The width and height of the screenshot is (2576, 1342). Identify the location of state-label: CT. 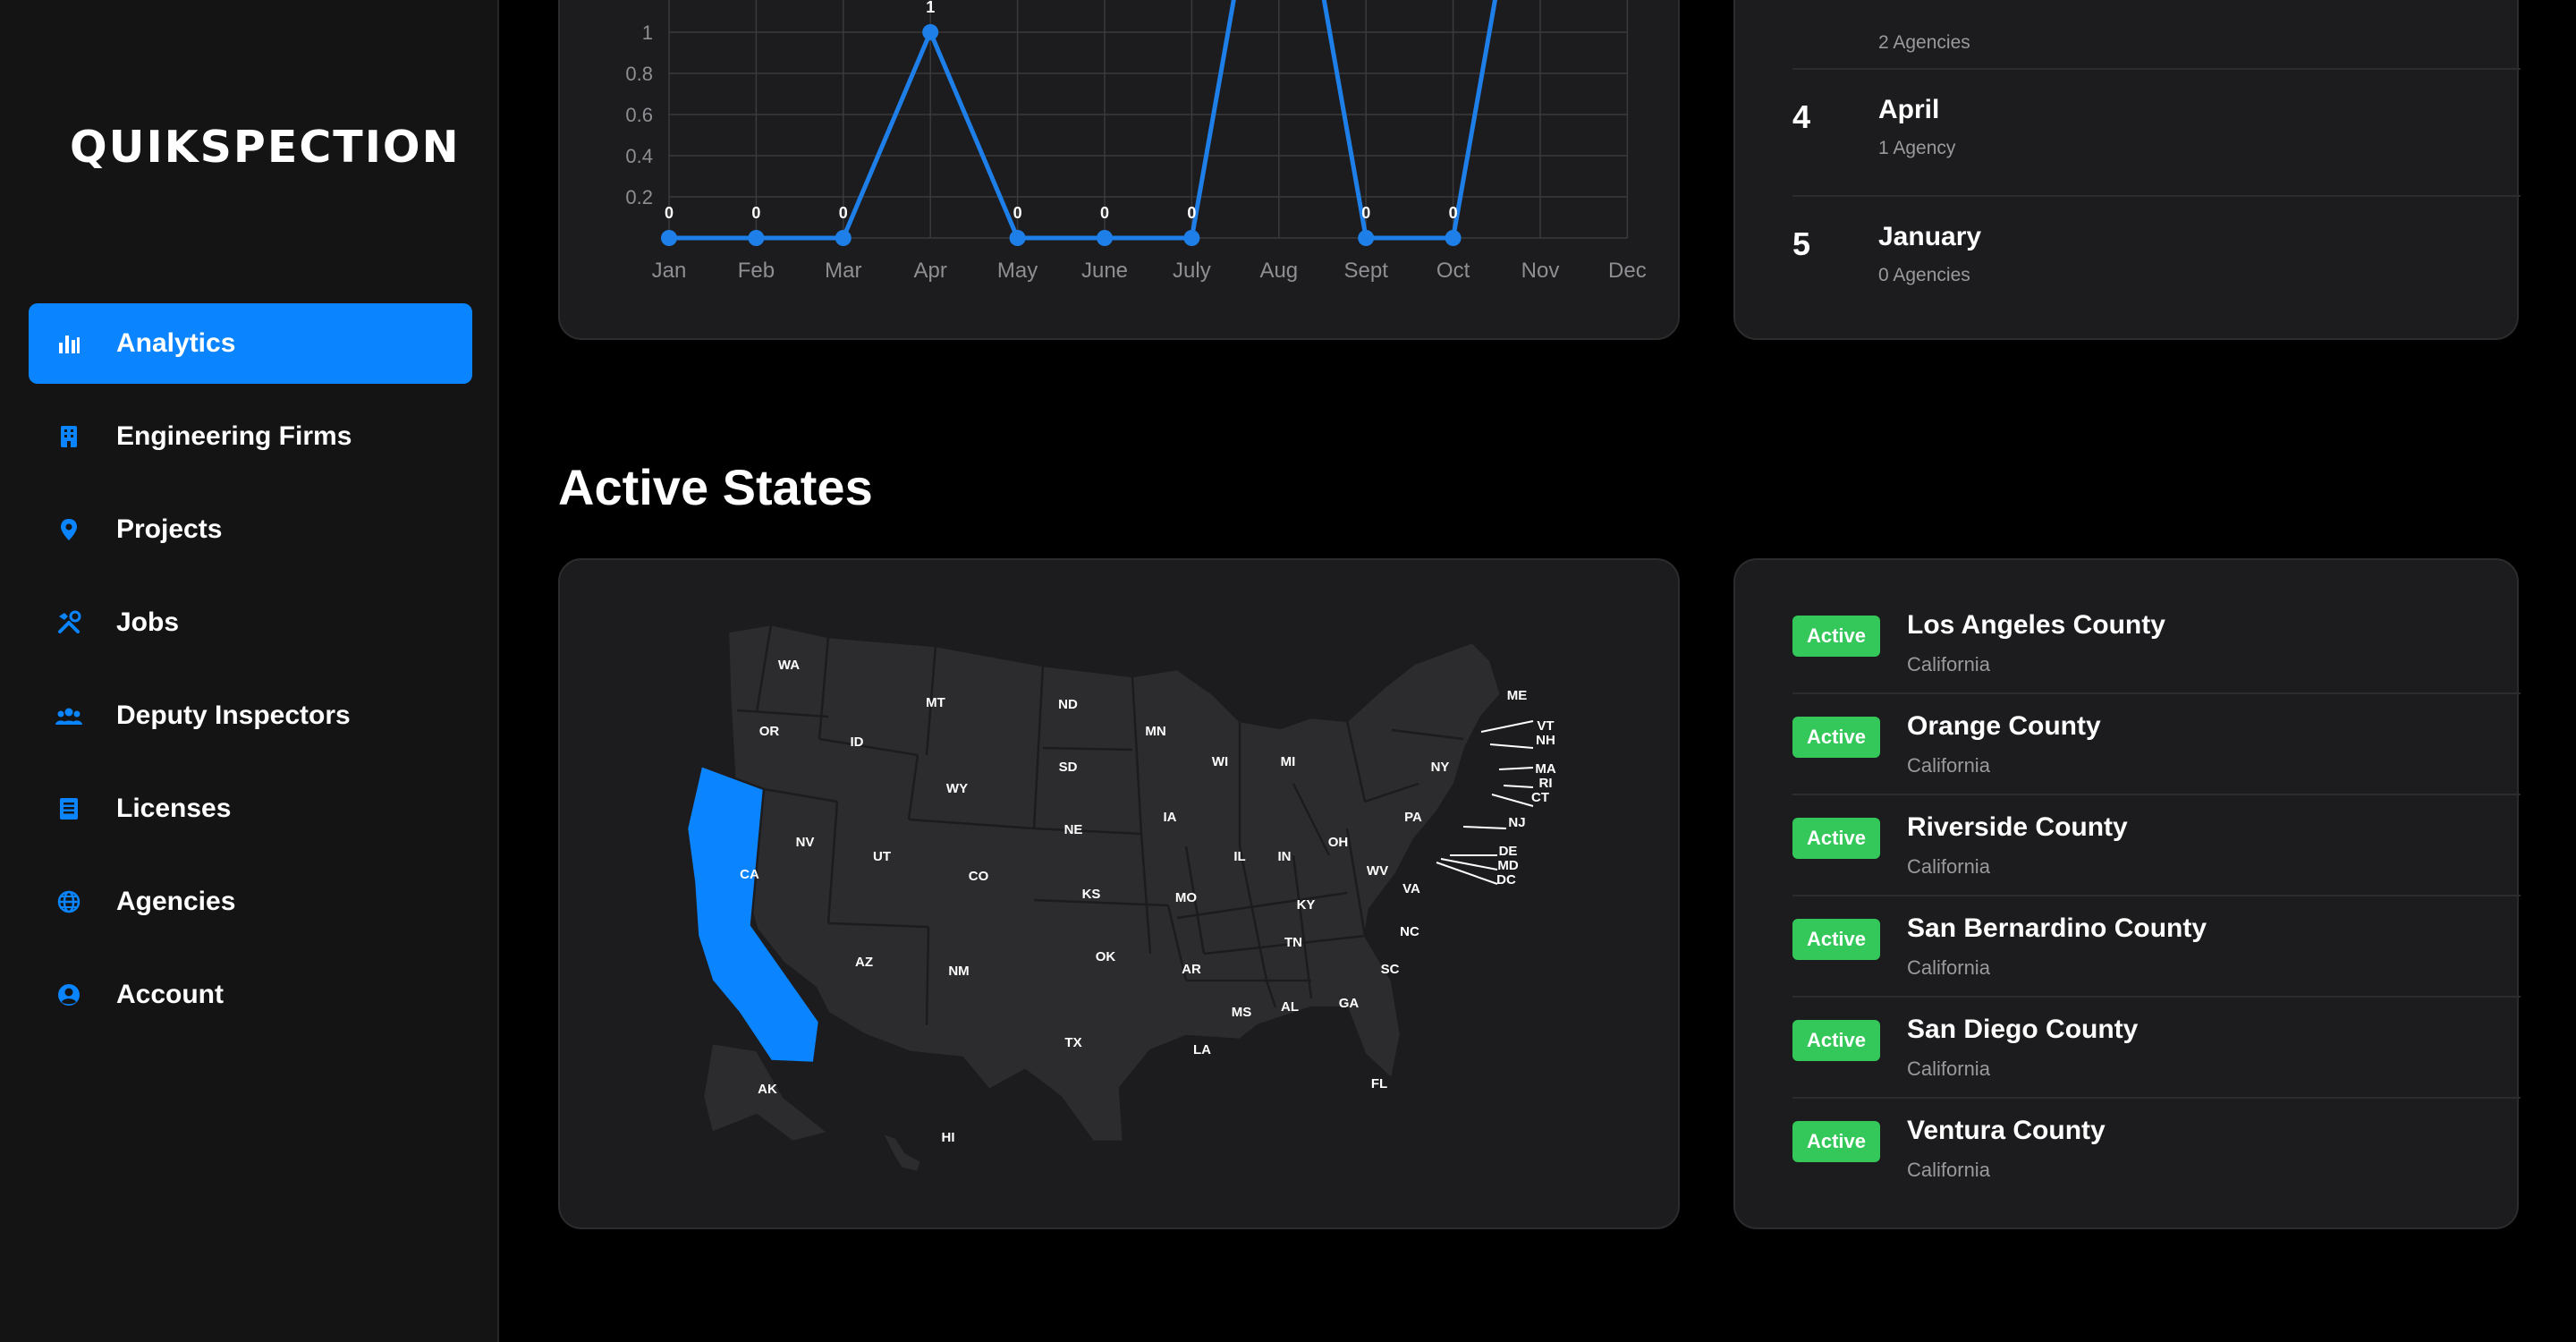
(1540, 798).